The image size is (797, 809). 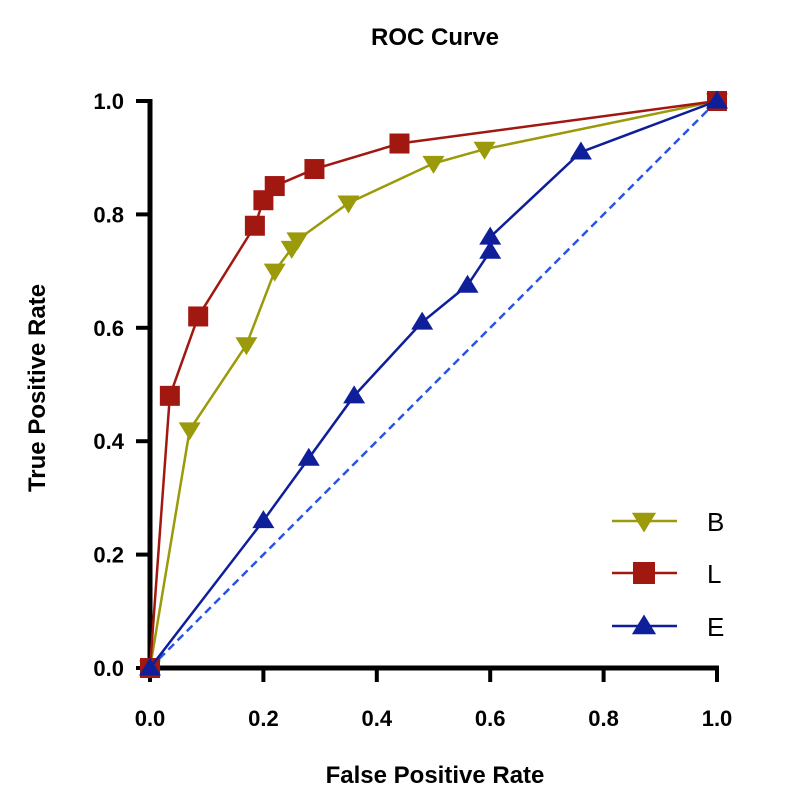 I want to click on legend-item-L: L, so click(x=666, y=574).